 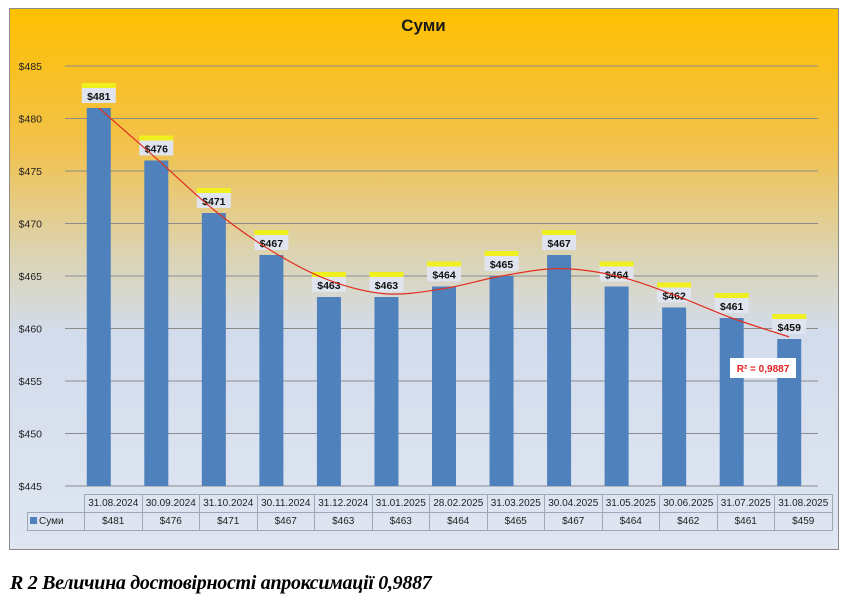 I want to click on data-label: $461, so click(x=732, y=307).